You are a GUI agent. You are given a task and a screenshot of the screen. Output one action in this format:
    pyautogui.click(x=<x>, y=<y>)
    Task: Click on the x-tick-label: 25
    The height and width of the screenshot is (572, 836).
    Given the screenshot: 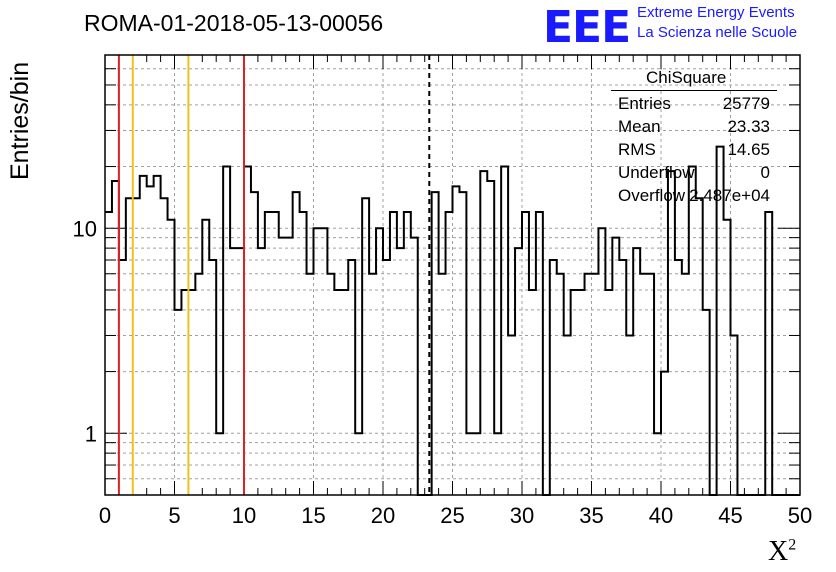 What is the action you would take?
    pyautogui.click(x=452, y=515)
    